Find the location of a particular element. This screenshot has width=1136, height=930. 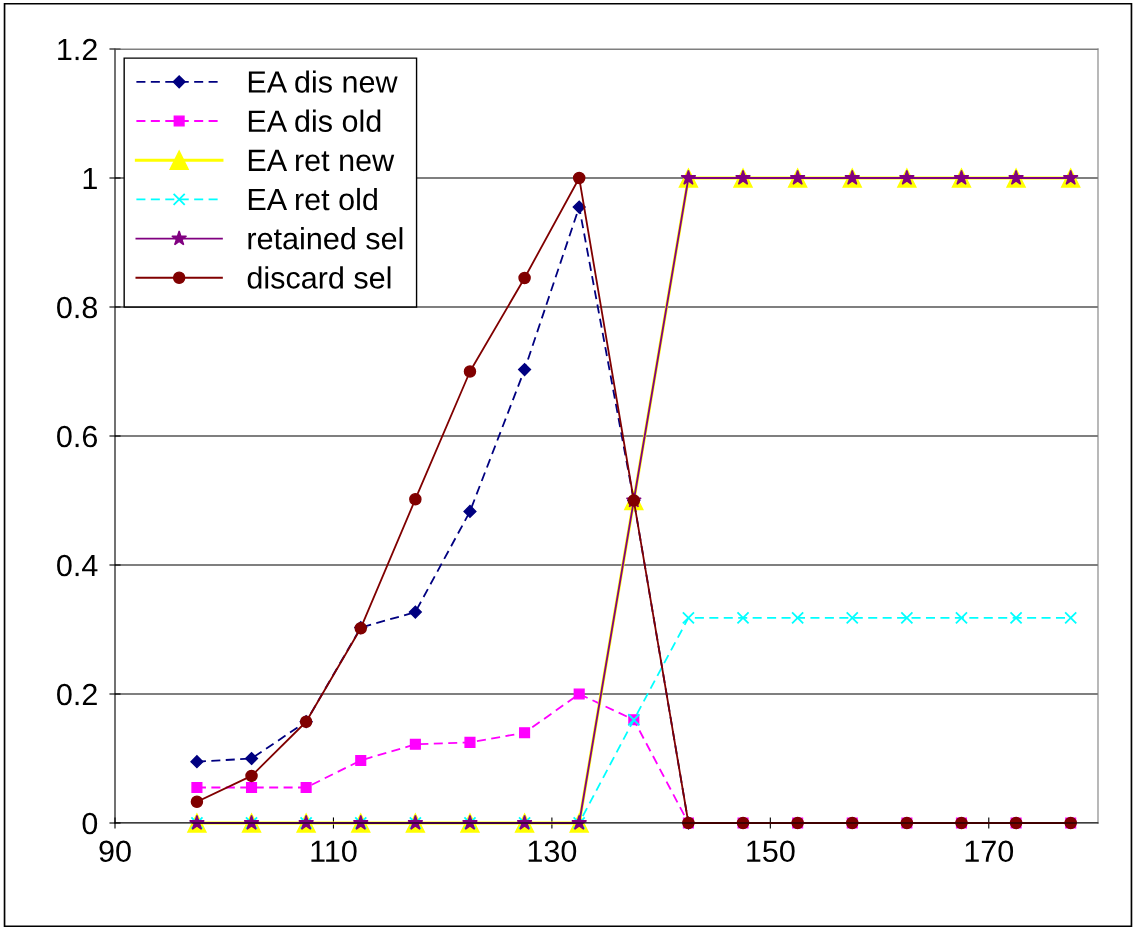

x-tick-label: 170 is located at coordinates (989, 851).